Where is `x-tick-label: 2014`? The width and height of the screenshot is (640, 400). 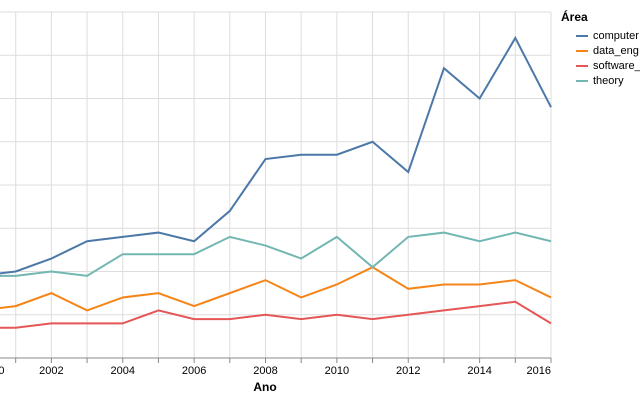 x-tick-label: 2014 is located at coordinates (479, 371).